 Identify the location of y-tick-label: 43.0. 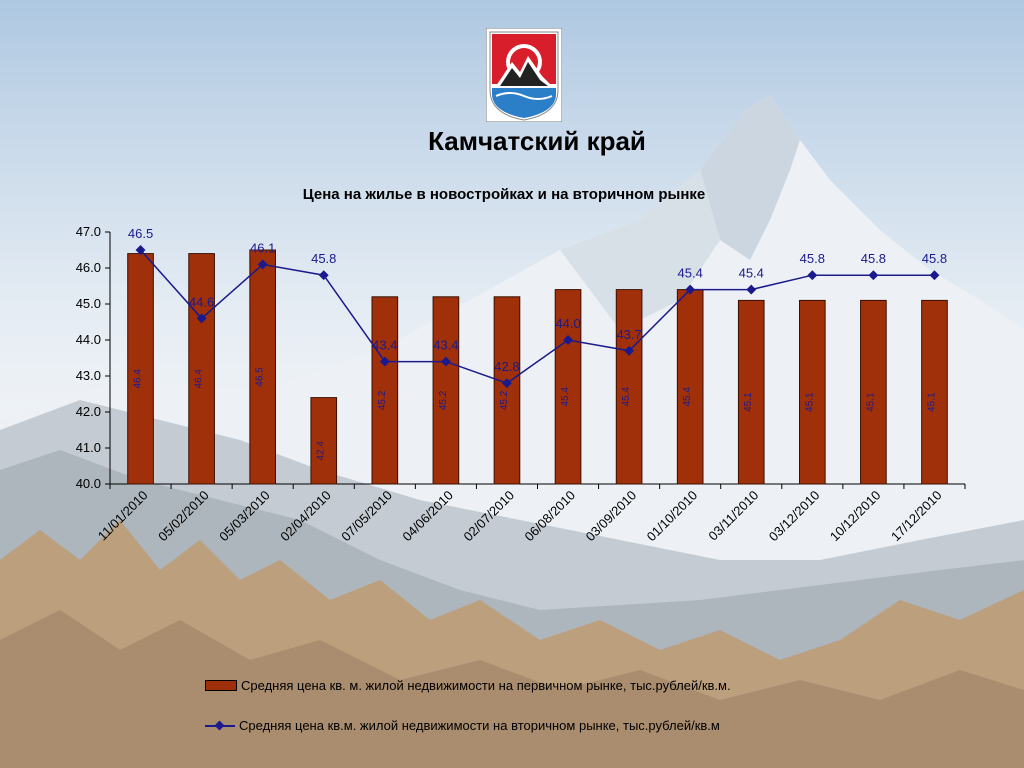
(88, 375).